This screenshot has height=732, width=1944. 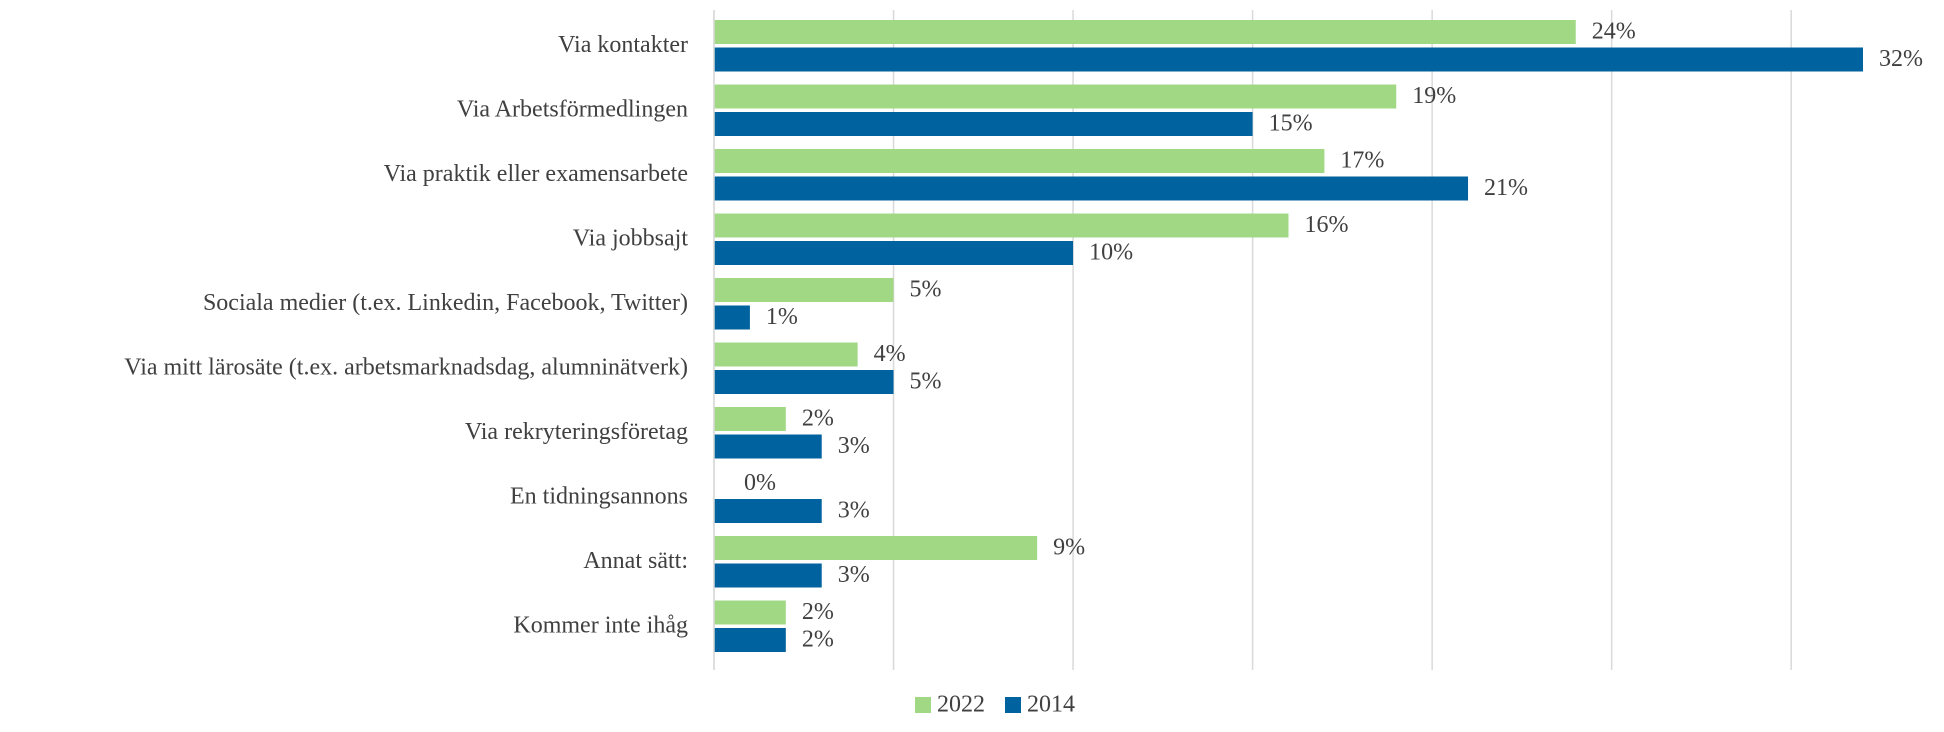 What do you see at coordinates (961, 705) in the screenshot?
I see `legend-label: 2022` at bounding box center [961, 705].